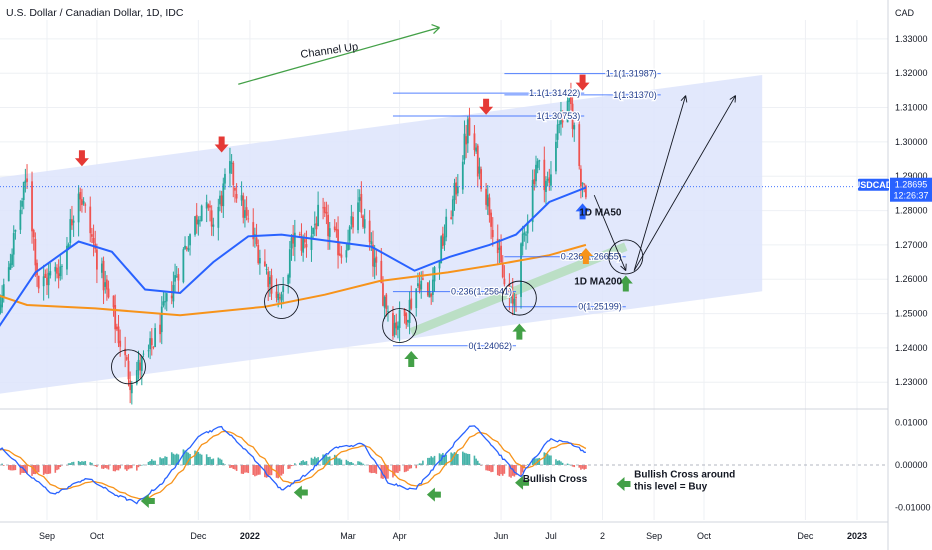  What do you see at coordinates (805, 536) in the screenshot?
I see `time-tick-label: Dec` at bounding box center [805, 536].